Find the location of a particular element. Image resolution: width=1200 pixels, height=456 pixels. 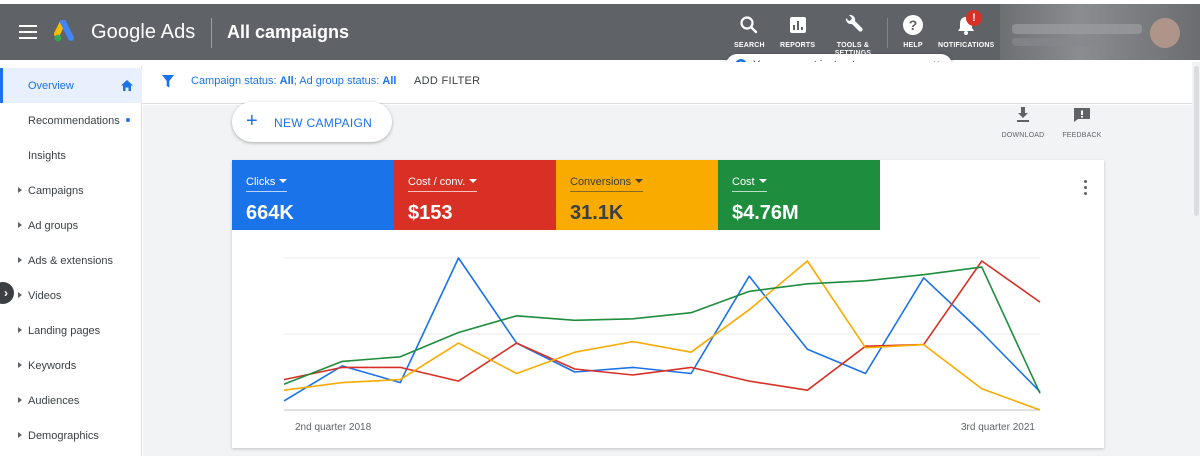

campaign-status-label: Campaign status: is located at coordinates (234, 81).